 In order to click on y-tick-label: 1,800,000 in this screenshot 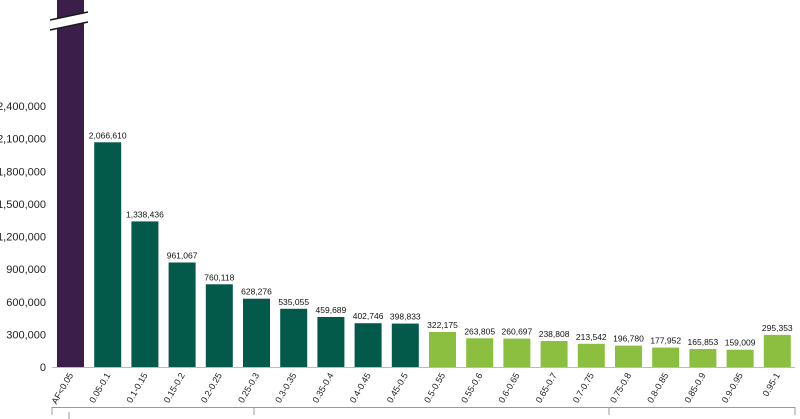, I will do `click(23, 172)`.